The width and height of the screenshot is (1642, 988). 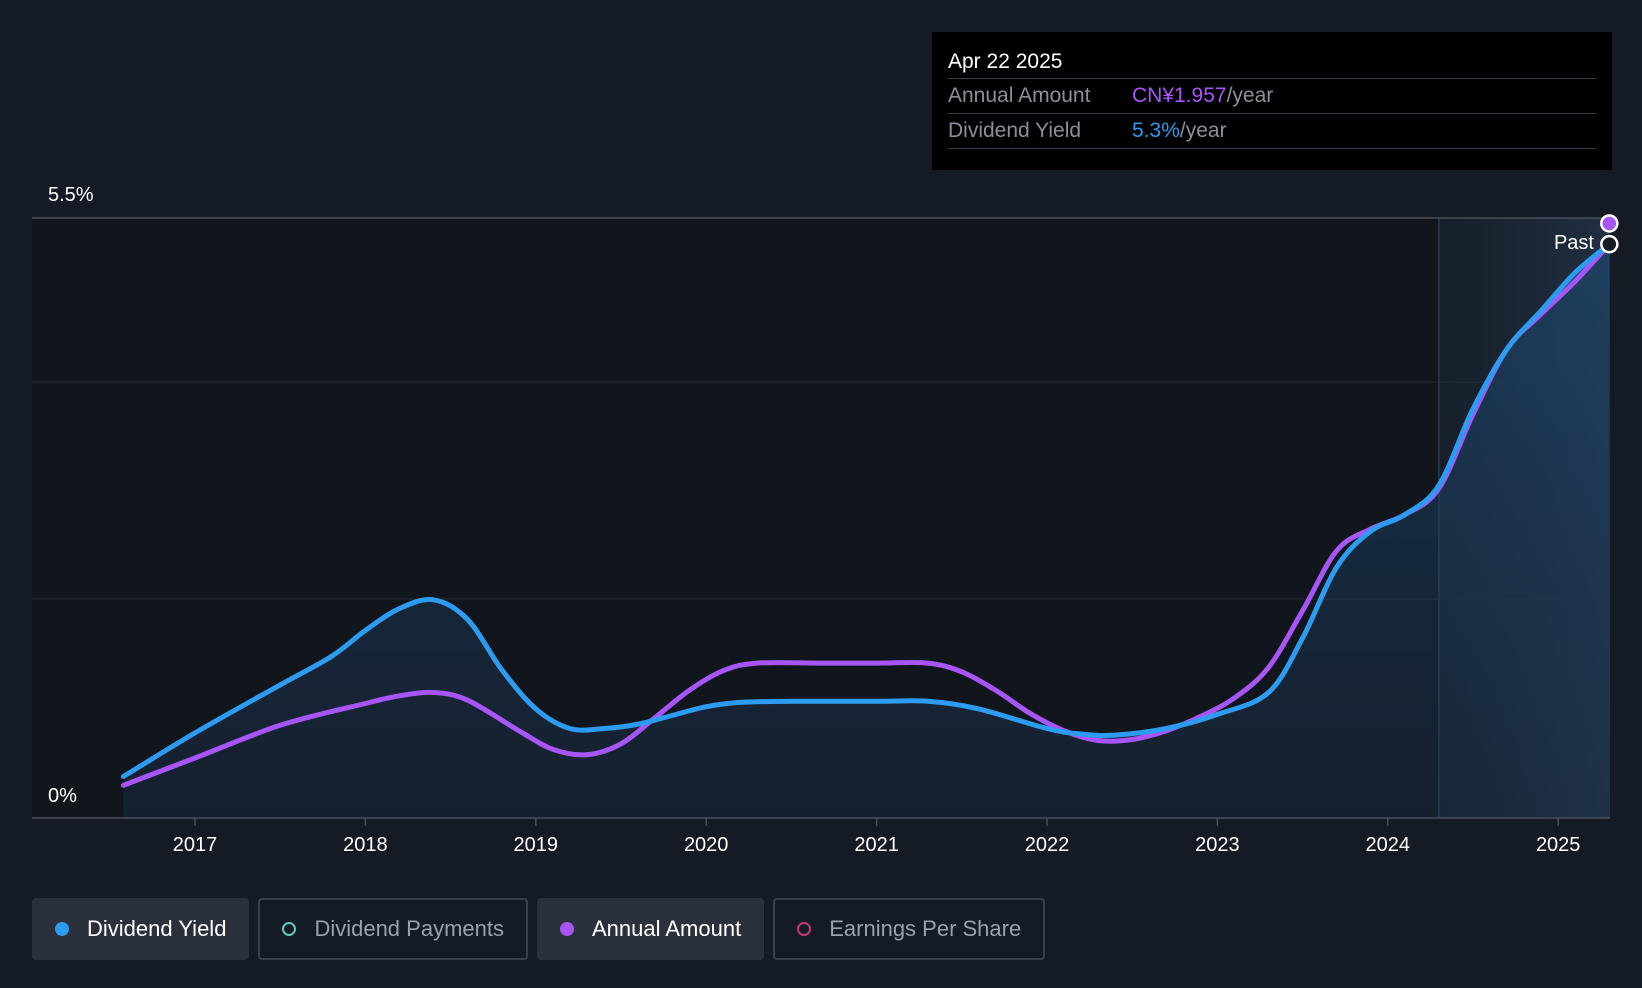 What do you see at coordinates (1609, 223) in the screenshot?
I see `annual-amount-end-marker` at bounding box center [1609, 223].